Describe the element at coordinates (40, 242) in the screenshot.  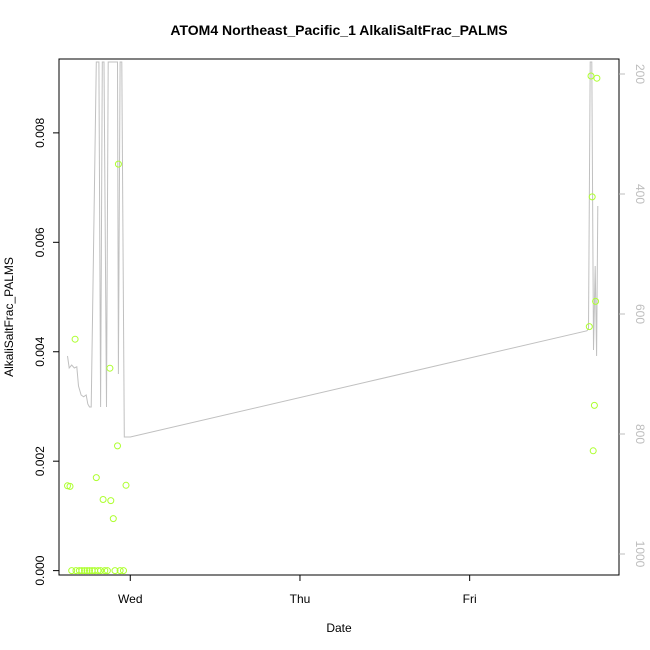
I see `y-tick-label: 0.006` at that location.